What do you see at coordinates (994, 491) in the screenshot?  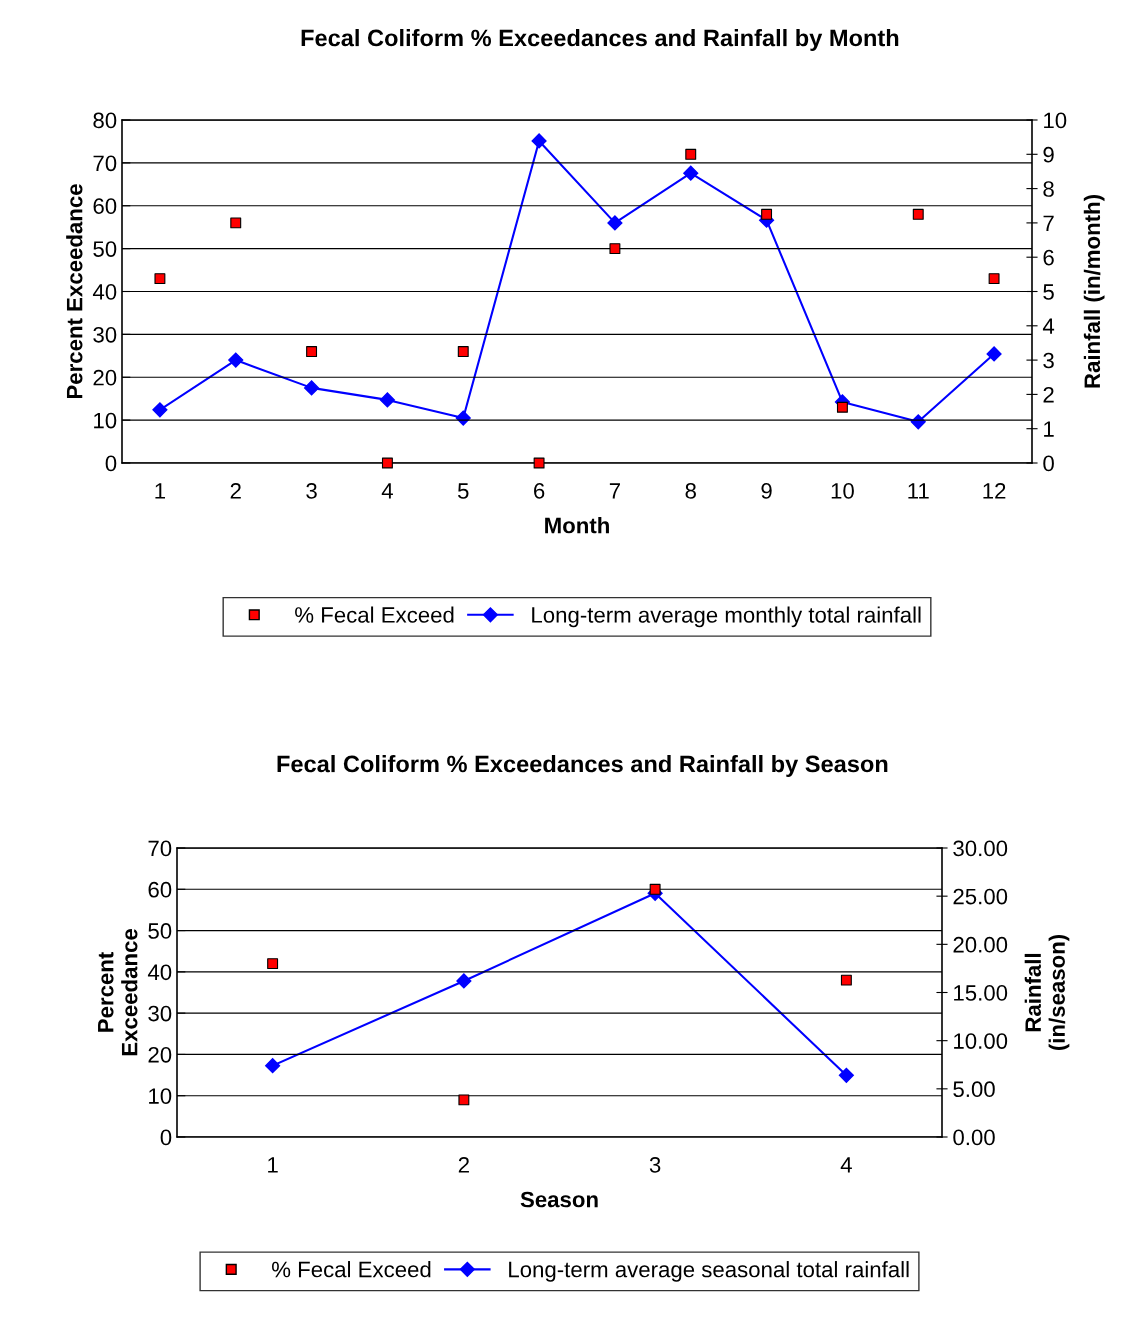 I see `x-tick-label: 12` at bounding box center [994, 491].